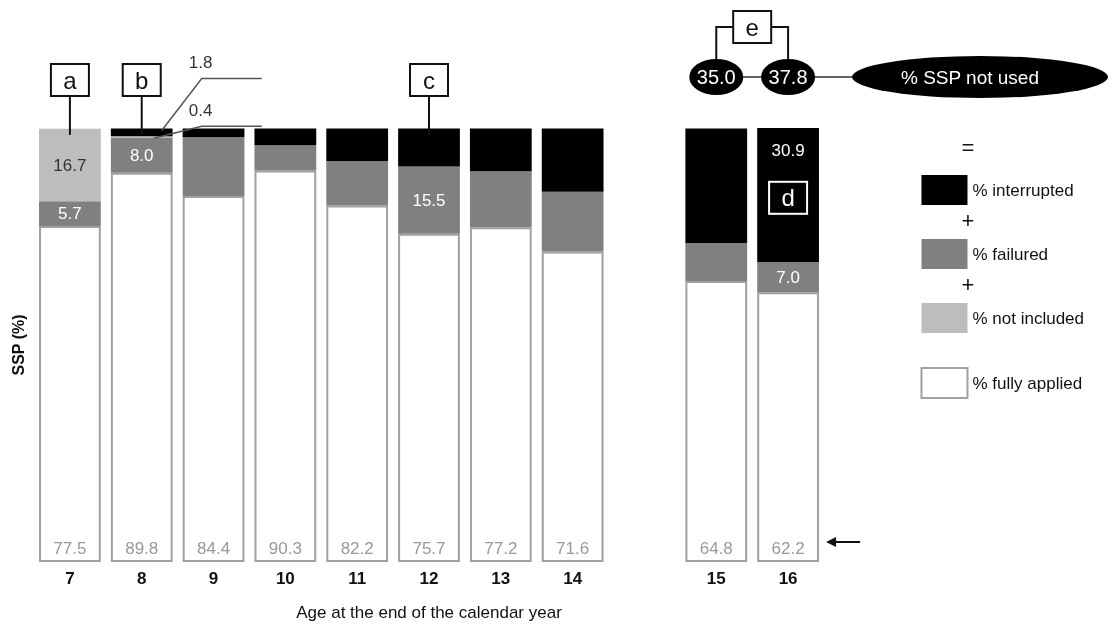 This screenshot has width=1114, height=628. Describe the element at coordinates (200, 111) in the screenshot. I see `data-label: 0.4` at that location.